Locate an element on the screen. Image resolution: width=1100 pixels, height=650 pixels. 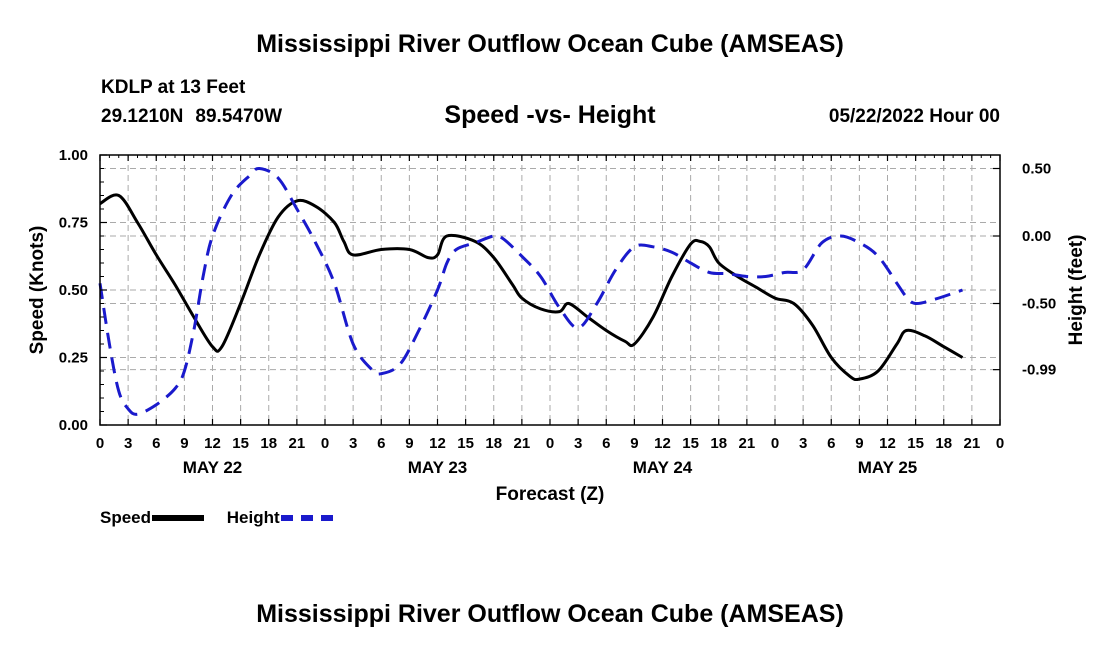
legend-speed: Speed is located at coordinates (152, 518).